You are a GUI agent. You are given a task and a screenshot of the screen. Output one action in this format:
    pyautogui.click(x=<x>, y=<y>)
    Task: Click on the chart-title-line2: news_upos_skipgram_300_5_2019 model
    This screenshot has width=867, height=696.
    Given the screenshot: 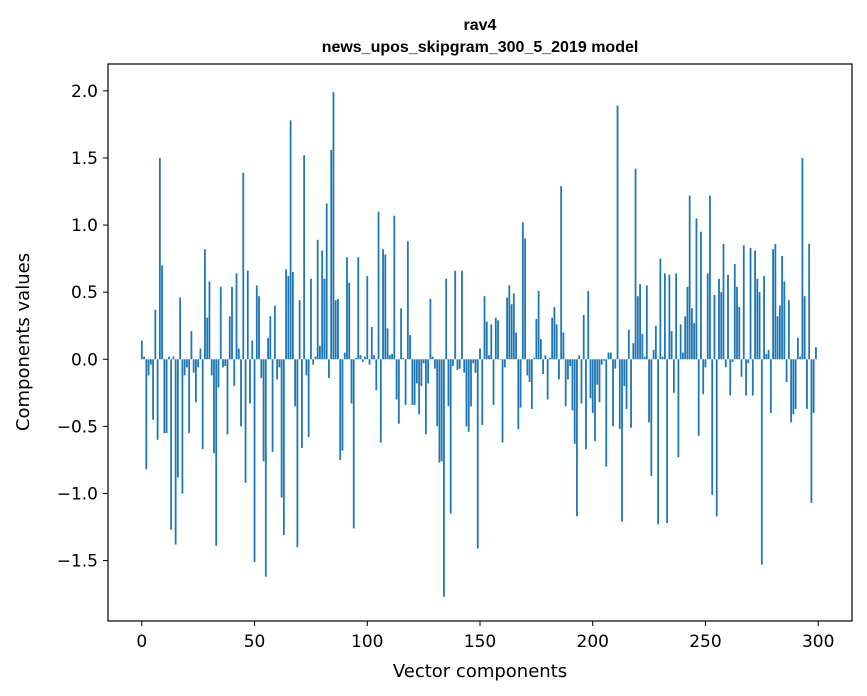 What is the action you would take?
    pyautogui.click(x=480, y=47)
    